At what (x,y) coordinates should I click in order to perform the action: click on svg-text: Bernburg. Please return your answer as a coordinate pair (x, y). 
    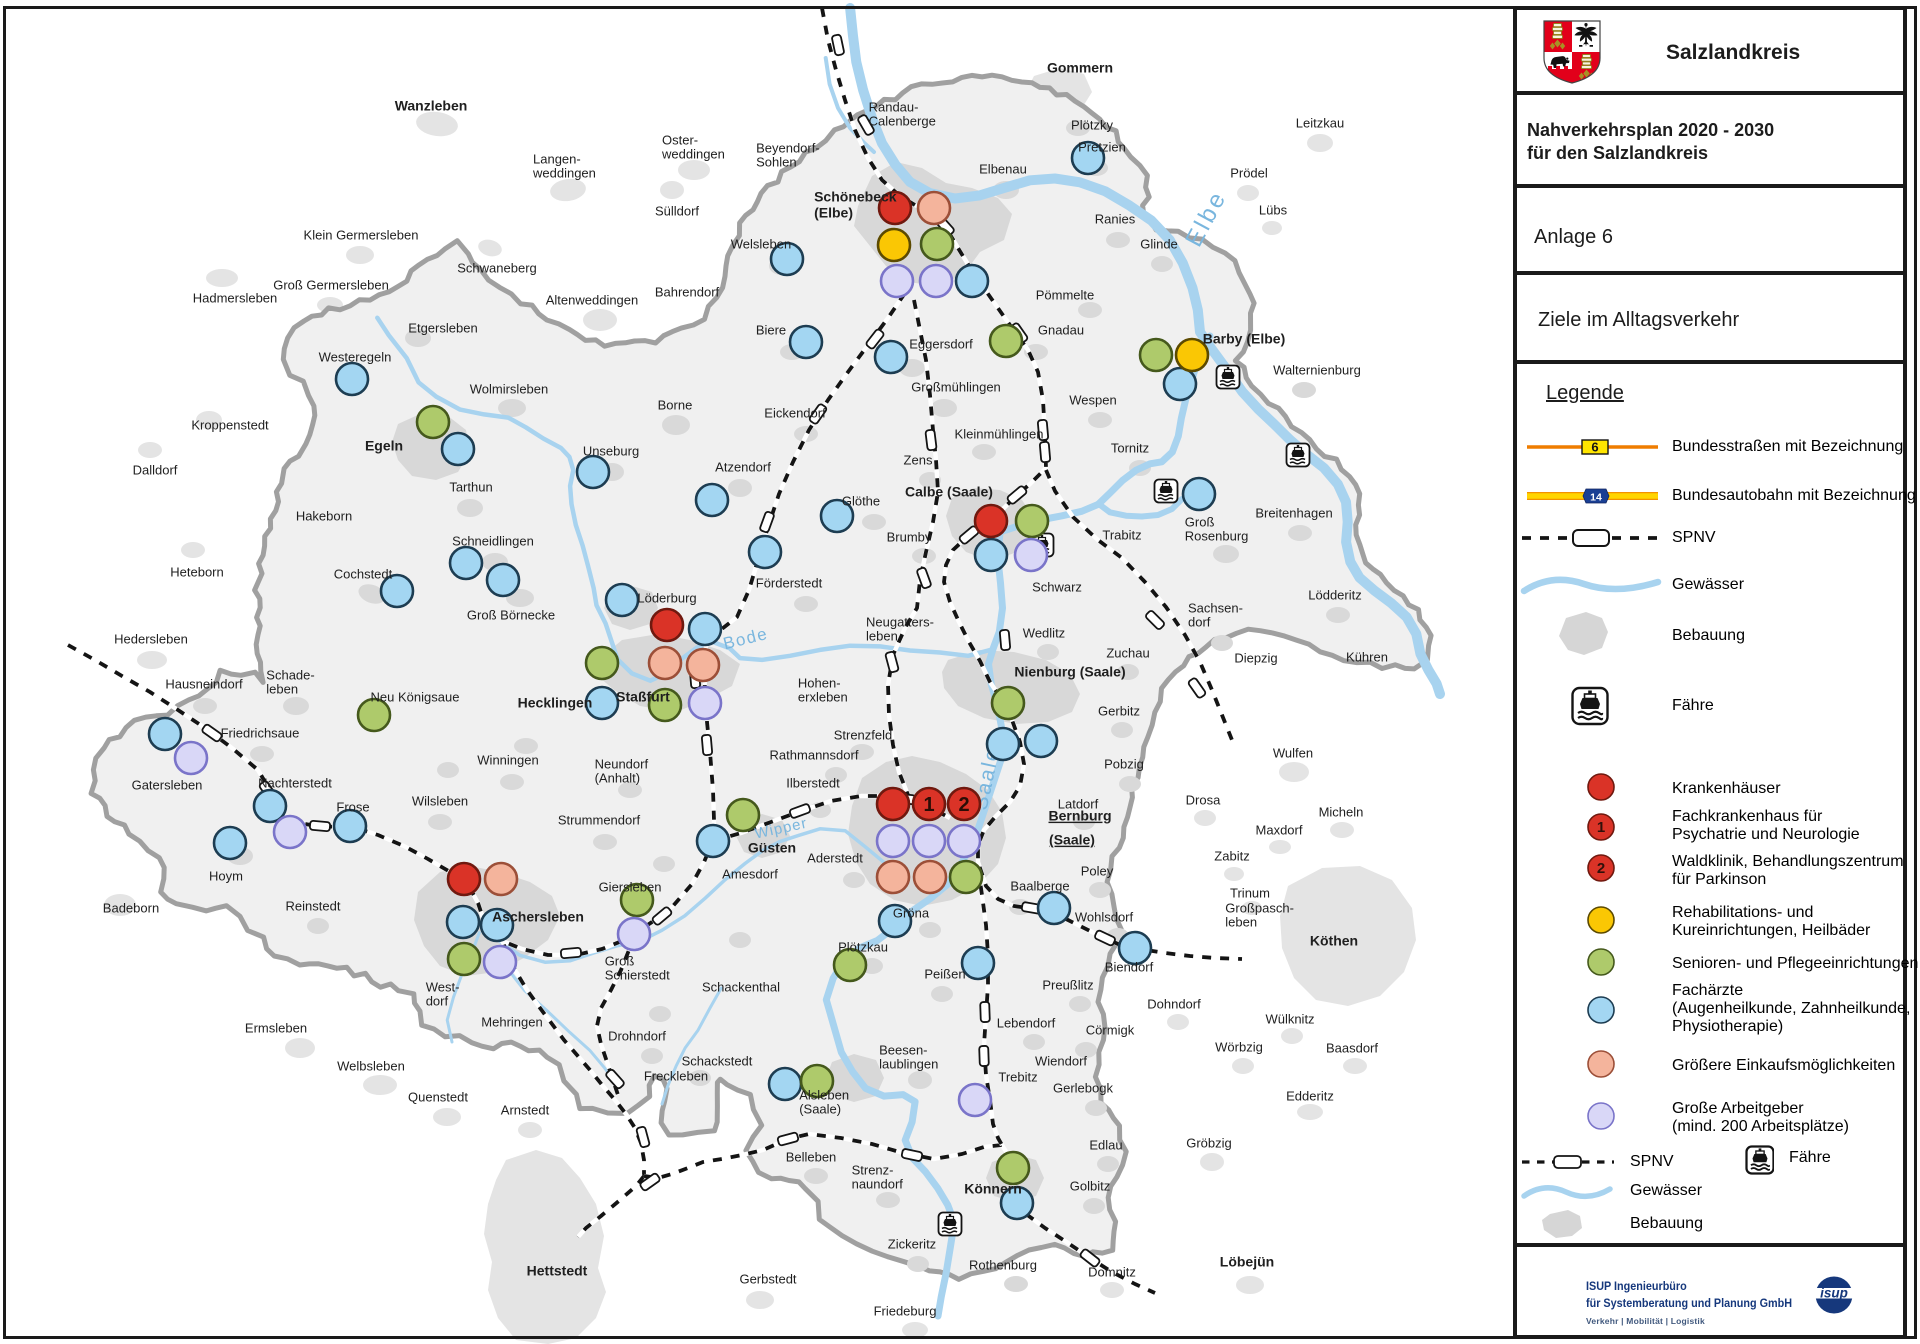
    Looking at the image, I should click on (1080, 816).